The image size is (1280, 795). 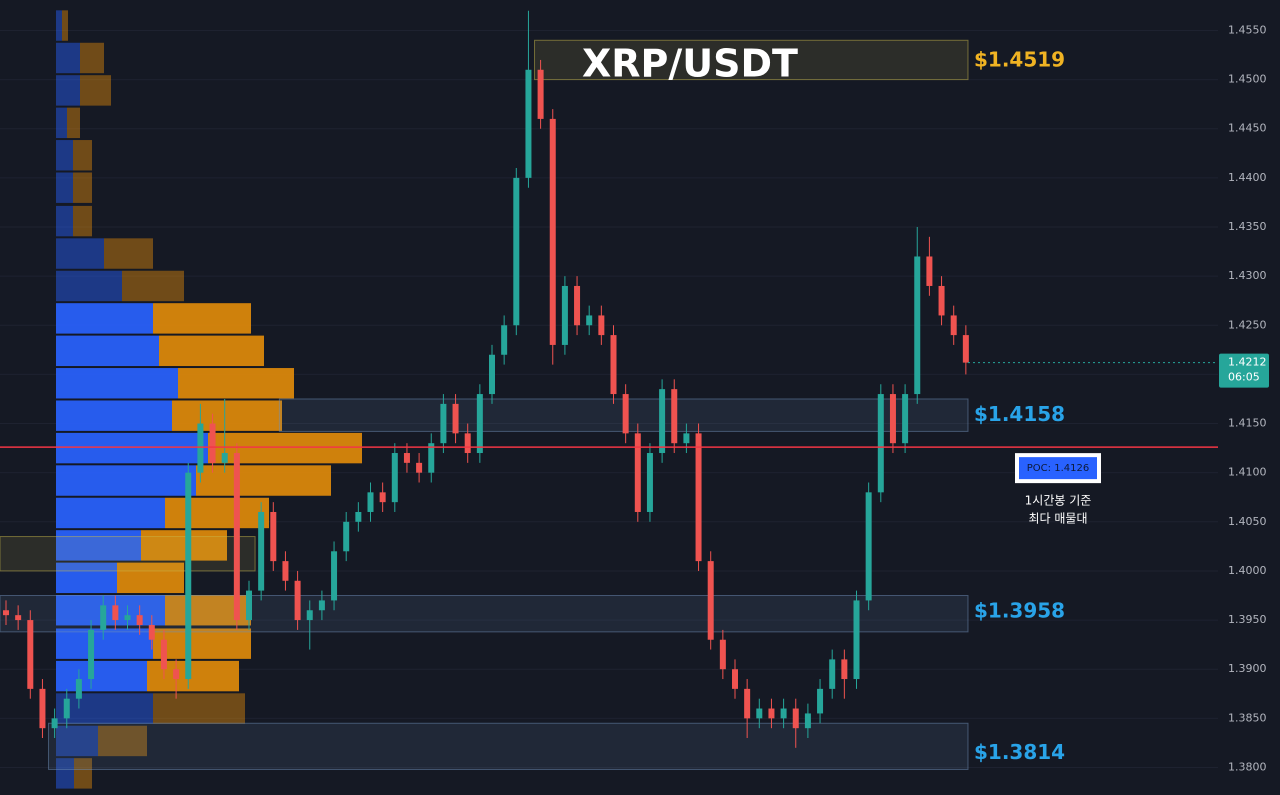 What do you see at coordinates (1244, 370) in the screenshot?
I see `last-price-tag` at bounding box center [1244, 370].